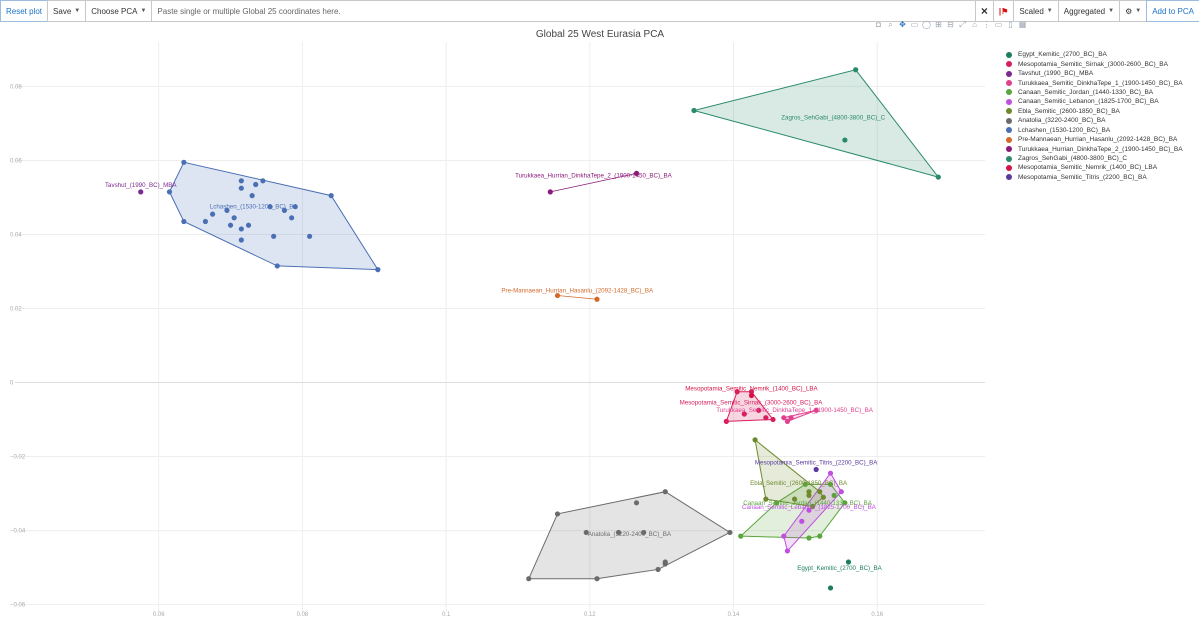  What do you see at coordinates (986, 24) in the screenshot?
I see `spike-lines-icon: ⋮` at bounding box center [986, 24].